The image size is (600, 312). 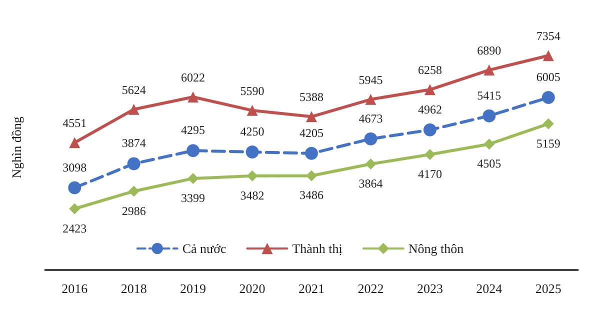 What do you see at coordinates (370, 183) in the screenshot?
I see `data-label: 3864` at bounding box center [370, 183].